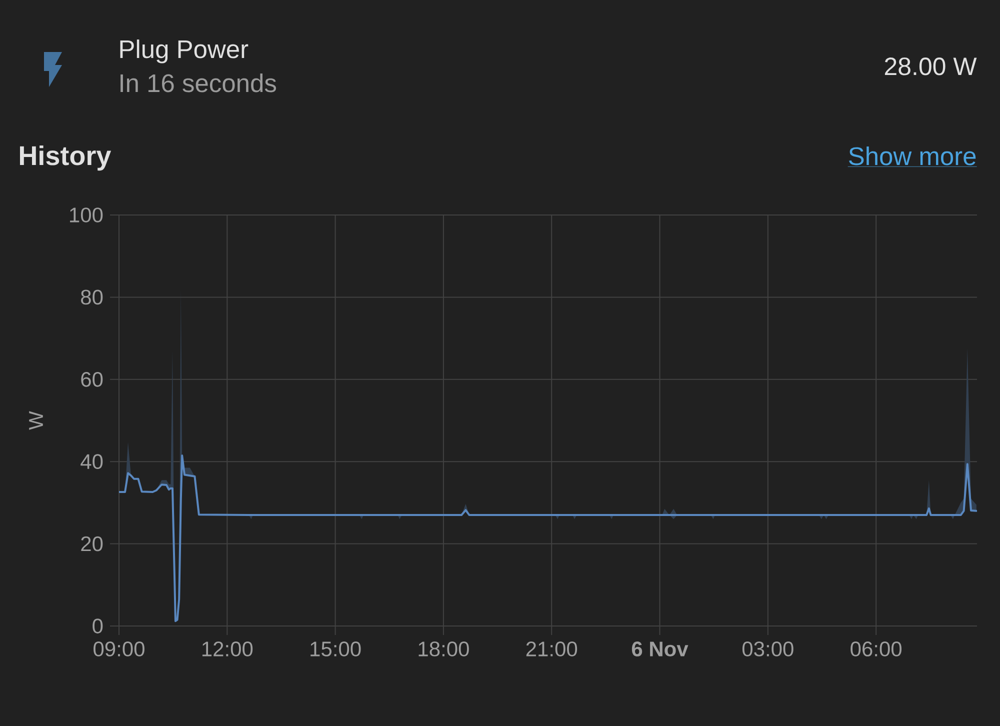  Describe the element at coordinates (92, 297) in the screenshot. I see `y-tick-label: 80` at that location.